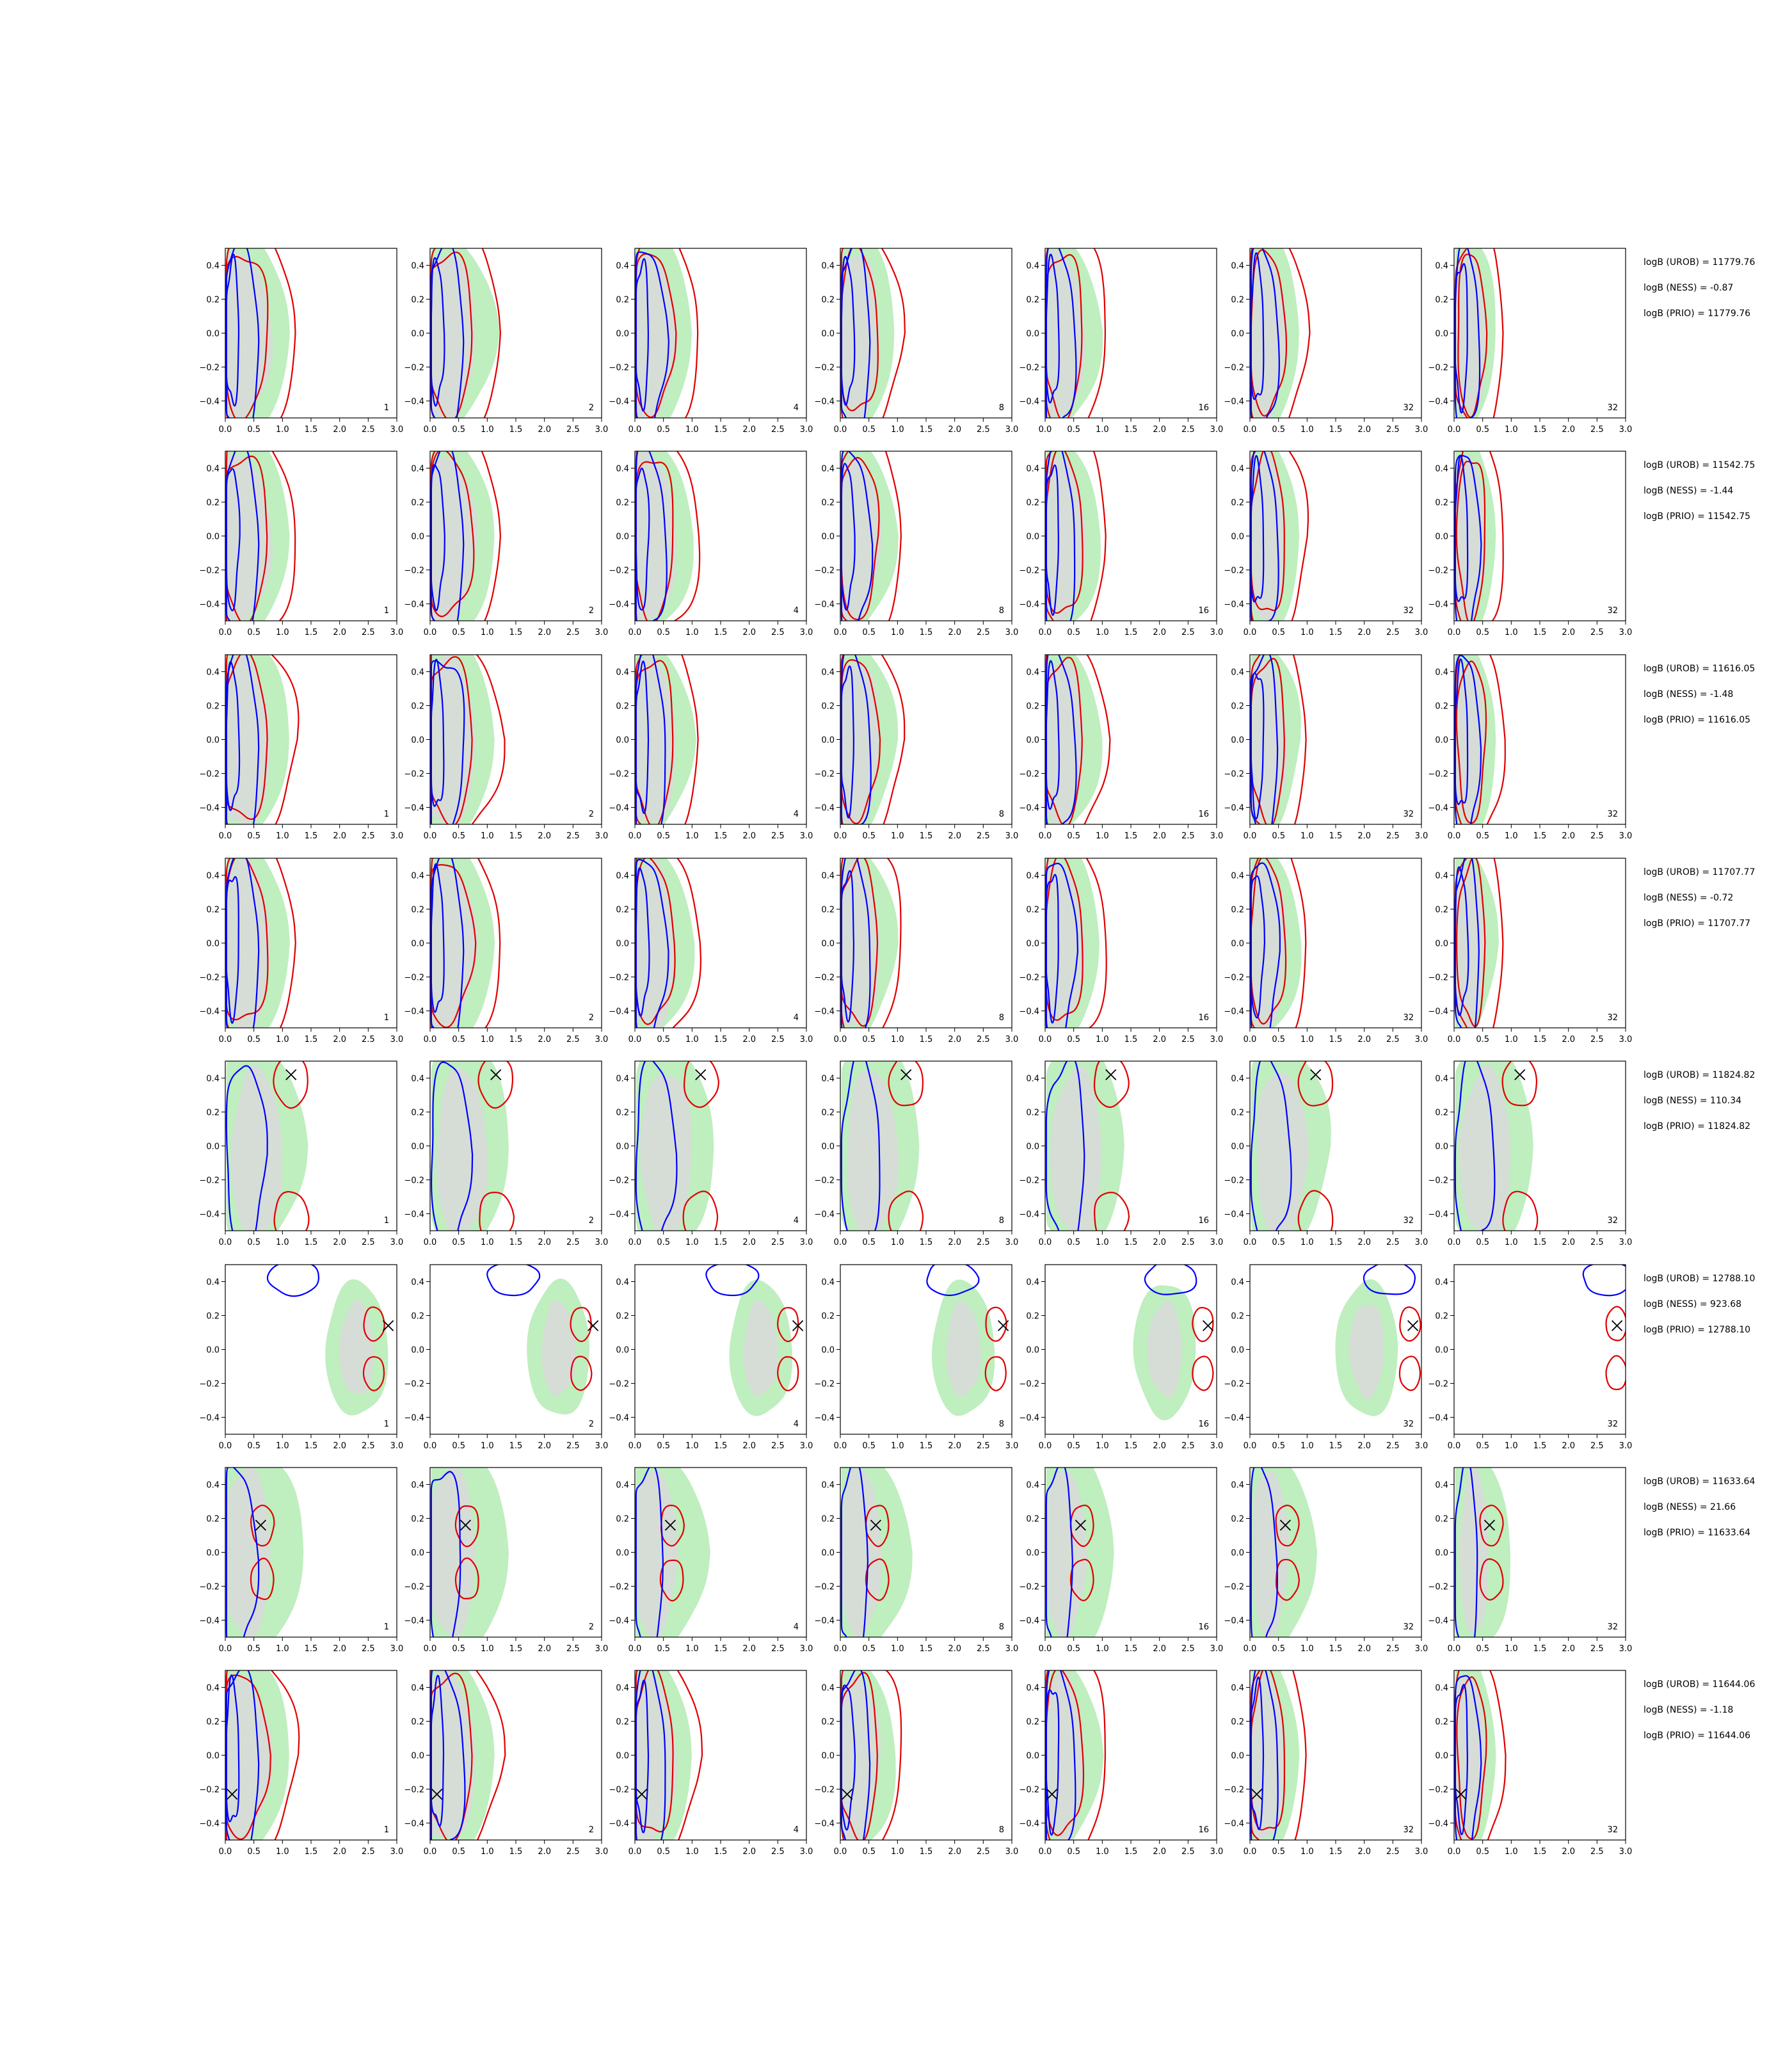 This screenshot has height=2048, width=1792. Describe the element at coordinates (602, 1649) in the screenshot. I see `x-tick-label: 3.0` at that location.